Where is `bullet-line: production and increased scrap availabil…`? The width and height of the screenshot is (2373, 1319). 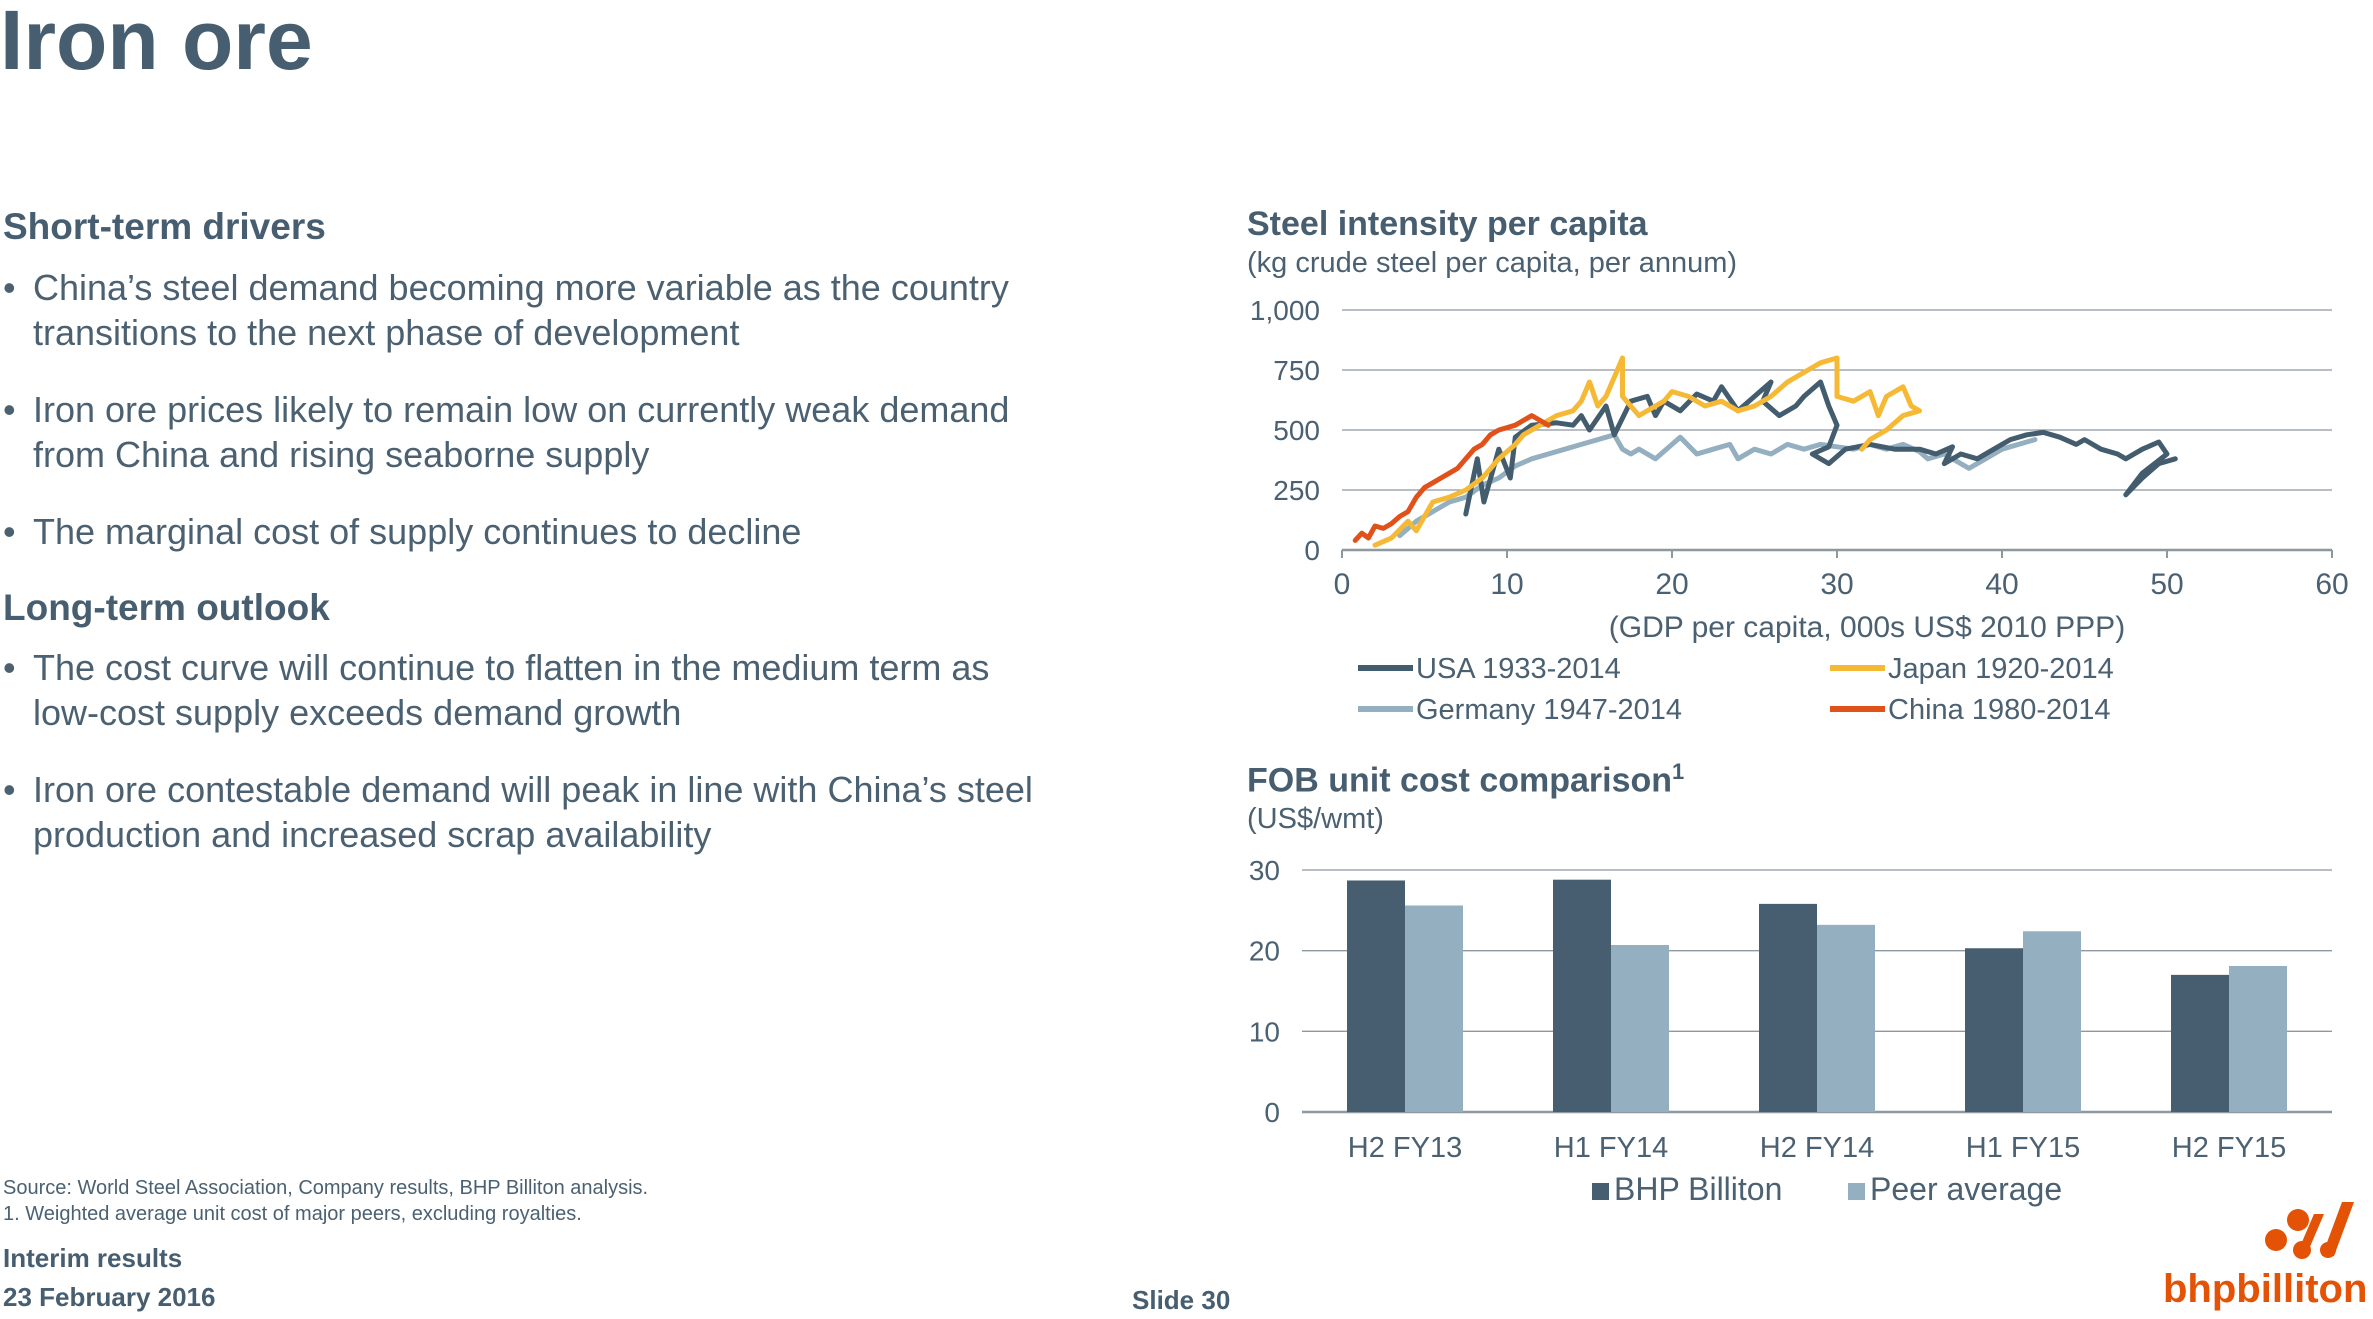 bullet-line: production and increased scrap availabil… is located at coordinates (372, 834).